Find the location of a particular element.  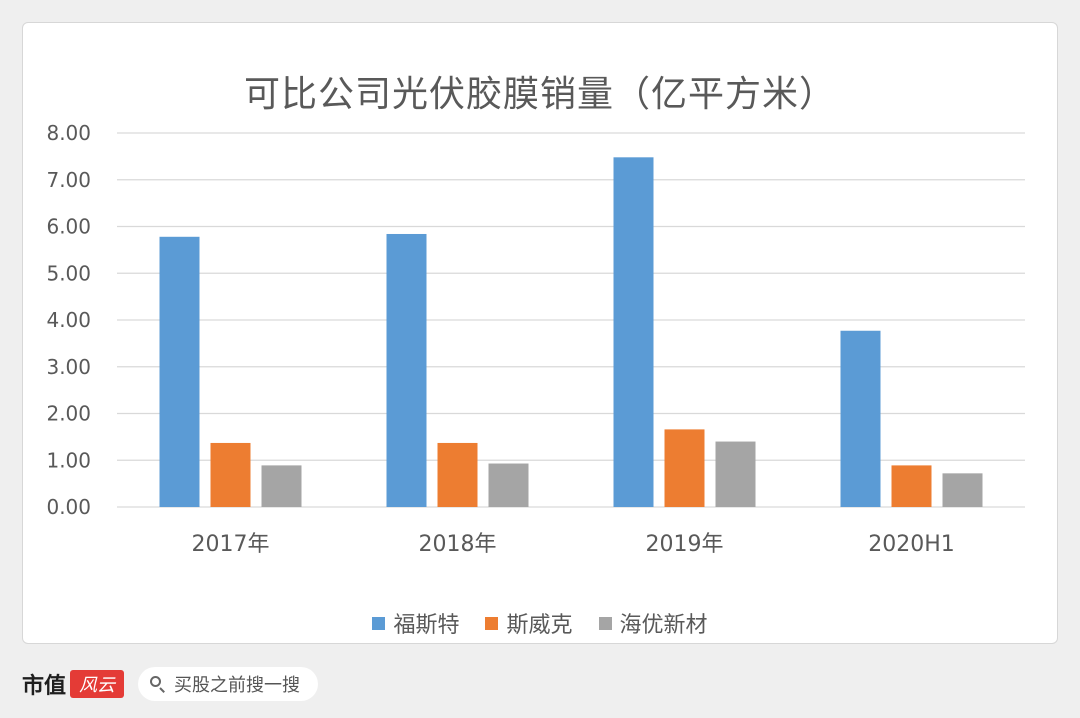

x-tick-label: 2020H1 is located at coordinates (911, 544).